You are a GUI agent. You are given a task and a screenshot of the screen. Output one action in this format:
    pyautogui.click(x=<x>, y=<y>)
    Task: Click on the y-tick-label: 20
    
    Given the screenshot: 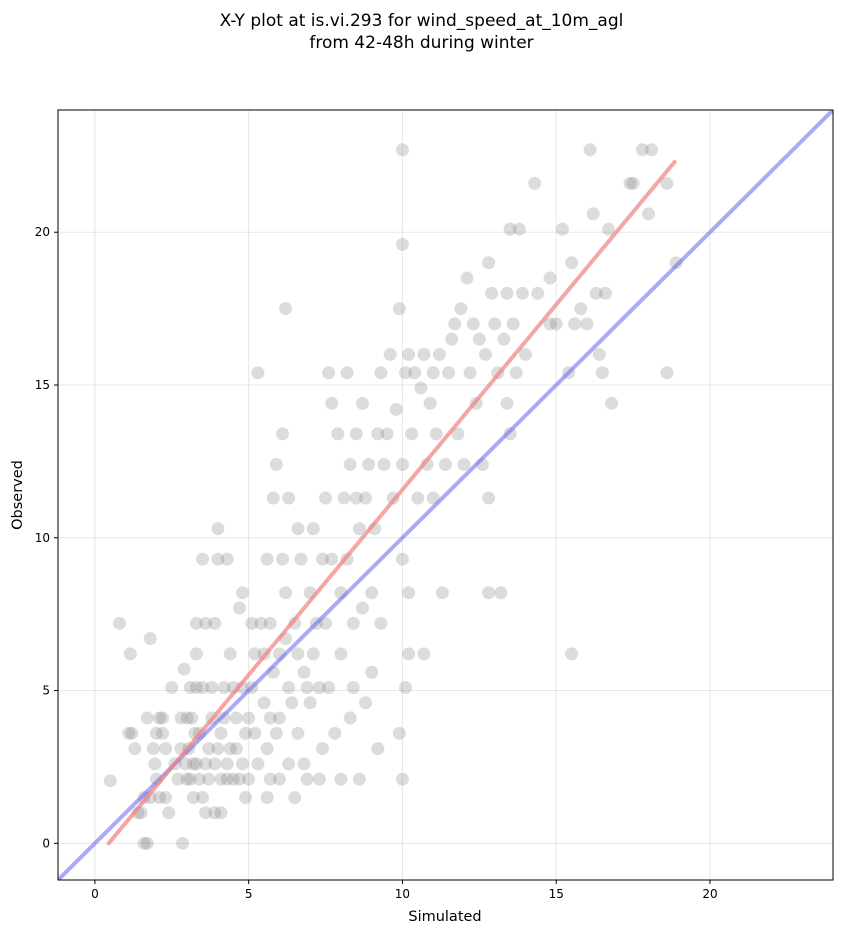 What is the action you would take?
    pyautogui.click(x=42, y=232)
    